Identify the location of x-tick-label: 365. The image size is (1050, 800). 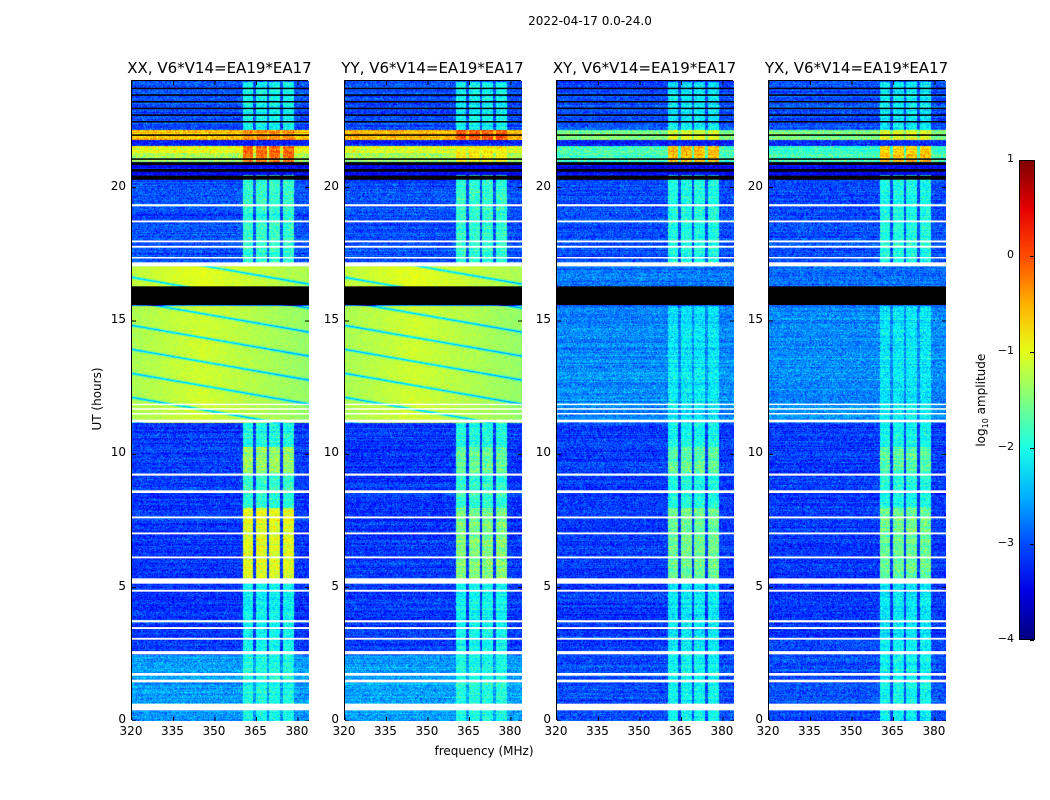
(468, 731).